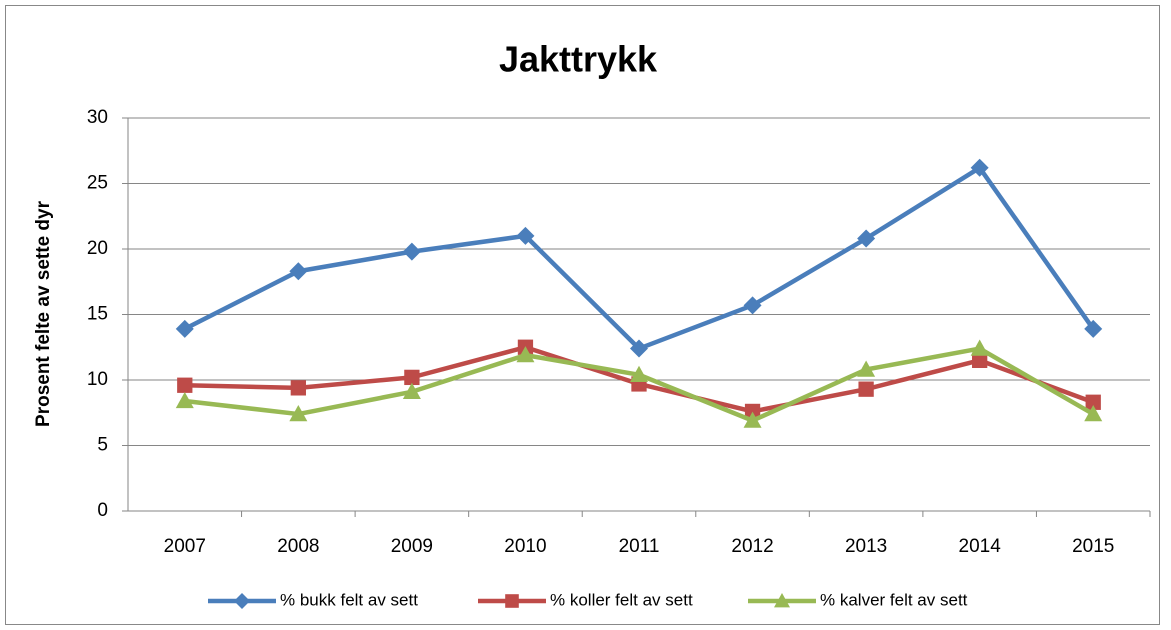 Image resolution: width=1171 pixels, height=630 pixels. Describe the element at coordinates (412, 546) in the screenshot. I see `x-tick-label: 2009` at that location.